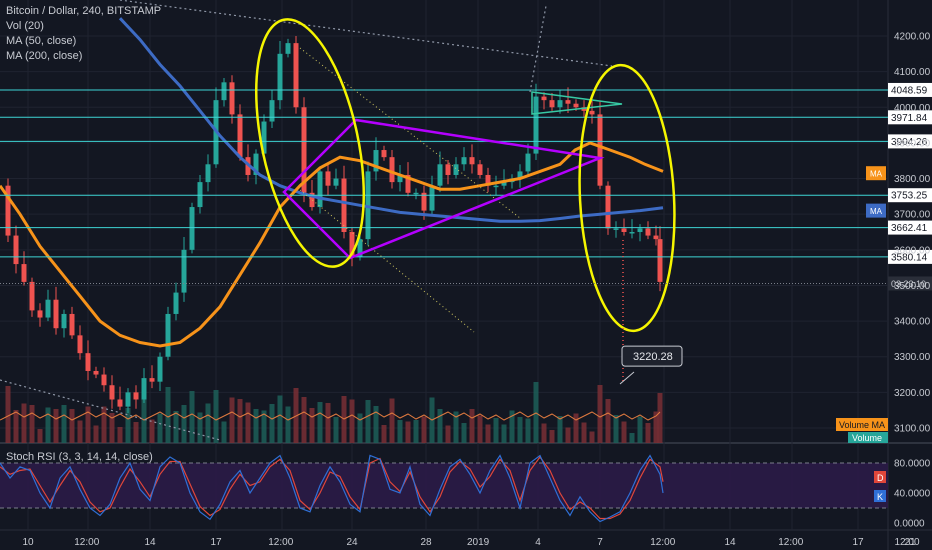 The width and height of the screenshot is (932, 550). Describe the element at coordinates (912, 179) in the screenshot. I see `y-tick-label: 3800.00` at that location.